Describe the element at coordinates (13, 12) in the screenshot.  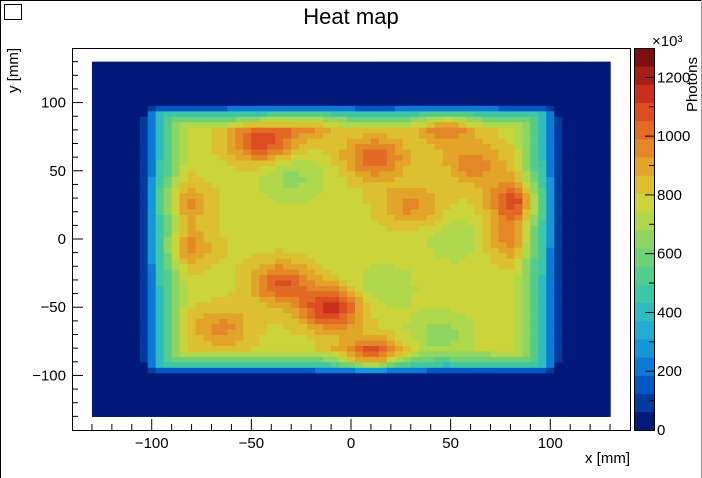
I see `canvas-corner-box` at that location.